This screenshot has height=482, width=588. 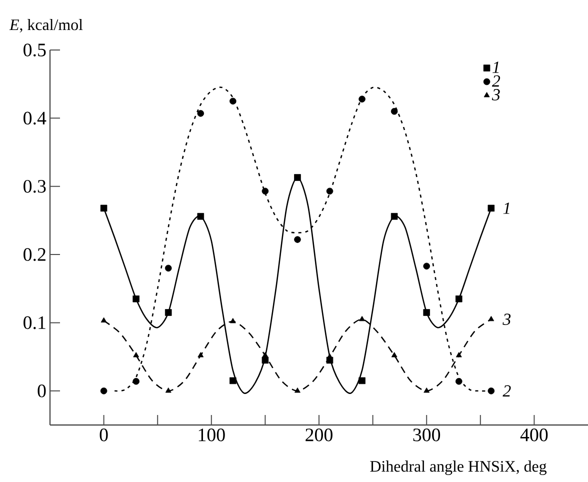 What do you see at coordinates (496, 94) in the screenshot?
I see `legend-label: 3` at bounding box center [496, 94].